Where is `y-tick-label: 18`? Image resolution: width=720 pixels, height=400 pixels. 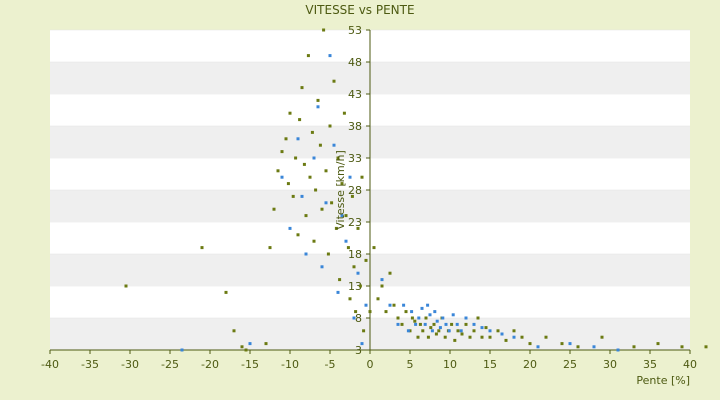
y-tick-label: 18 is located at coordinates (355, 254).